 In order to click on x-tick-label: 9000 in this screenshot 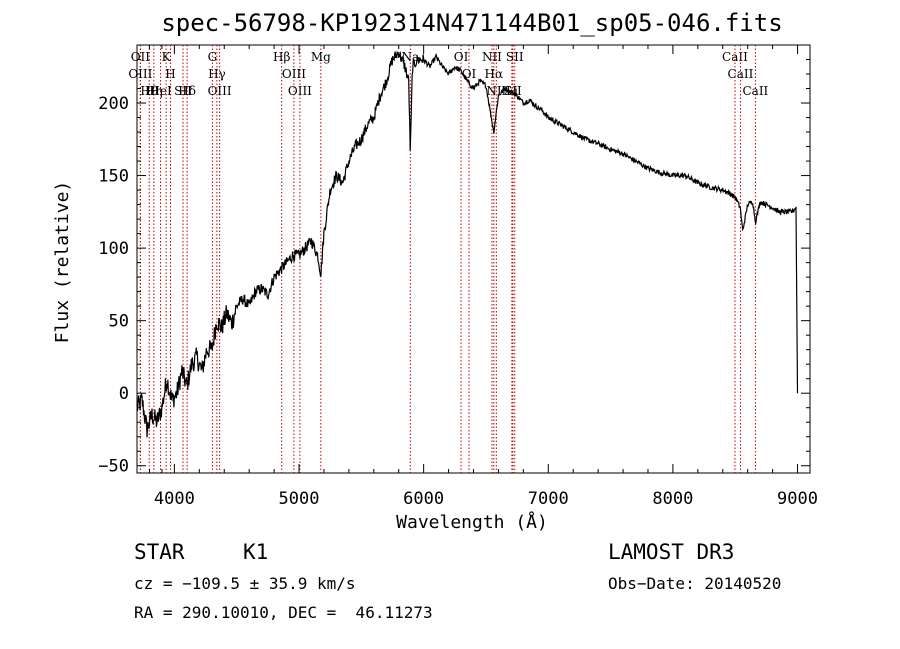, I will do `click(797, 499)`.